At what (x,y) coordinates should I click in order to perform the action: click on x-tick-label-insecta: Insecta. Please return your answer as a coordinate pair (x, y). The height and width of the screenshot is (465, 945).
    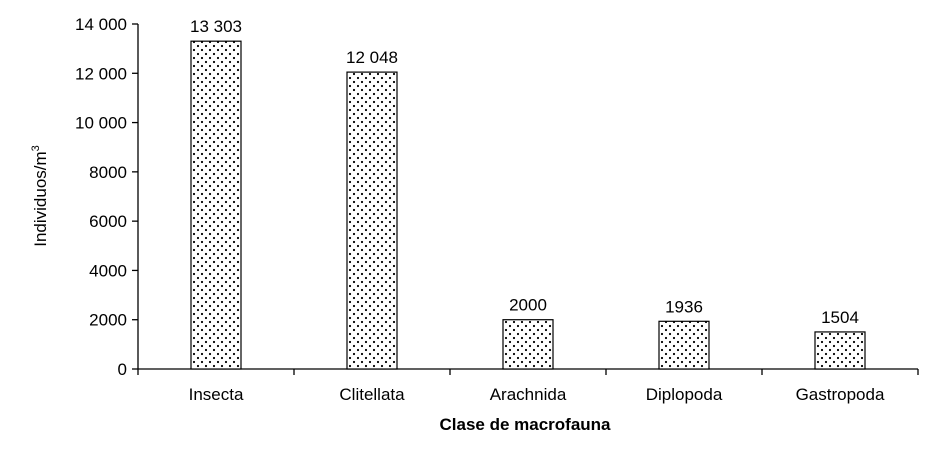
    Looking at the image, I should click on (216, 394).